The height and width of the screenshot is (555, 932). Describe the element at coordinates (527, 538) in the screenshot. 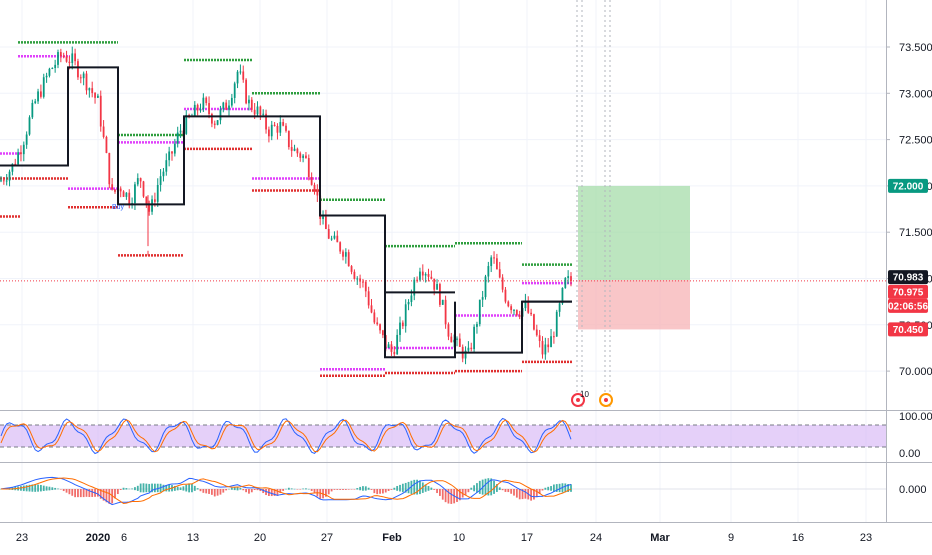

I see `time-tick-label: 17` at that location.